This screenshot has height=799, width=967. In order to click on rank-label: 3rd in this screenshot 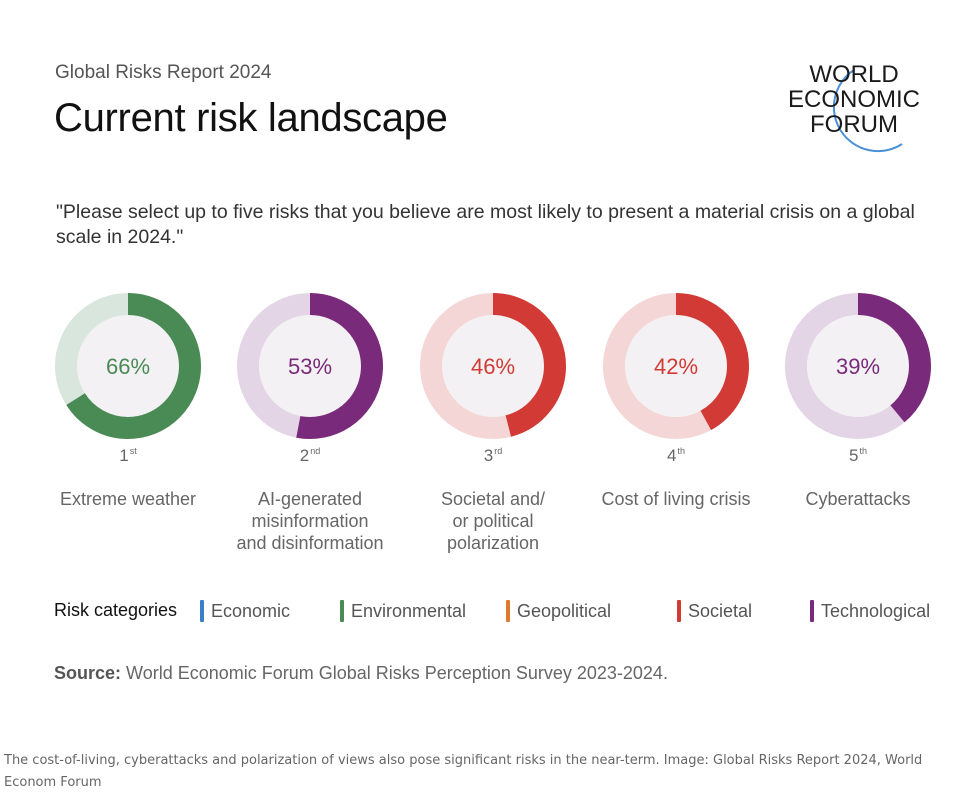, I will do `click(493, 456)`.